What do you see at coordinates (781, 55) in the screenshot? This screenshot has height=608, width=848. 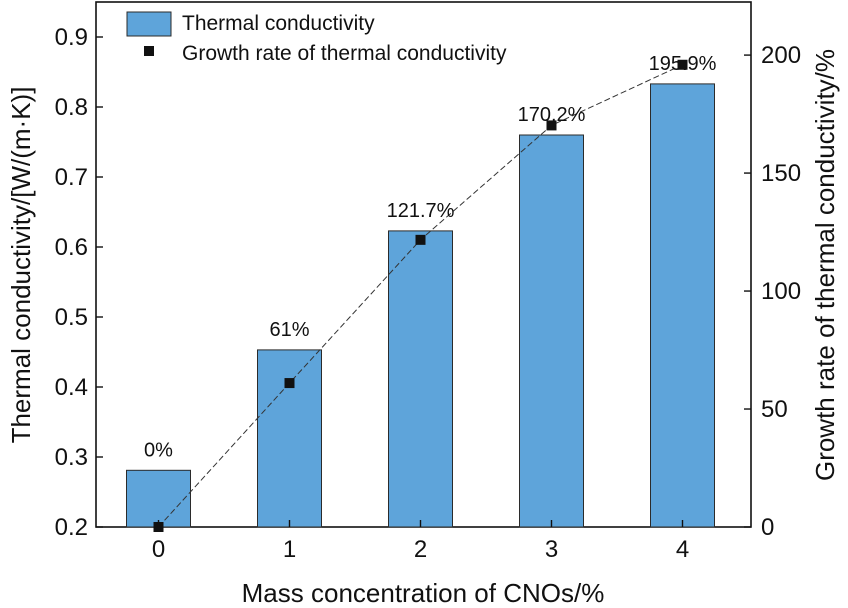 I see `y2-tick-label: 200` at bounding box center [781, 55].